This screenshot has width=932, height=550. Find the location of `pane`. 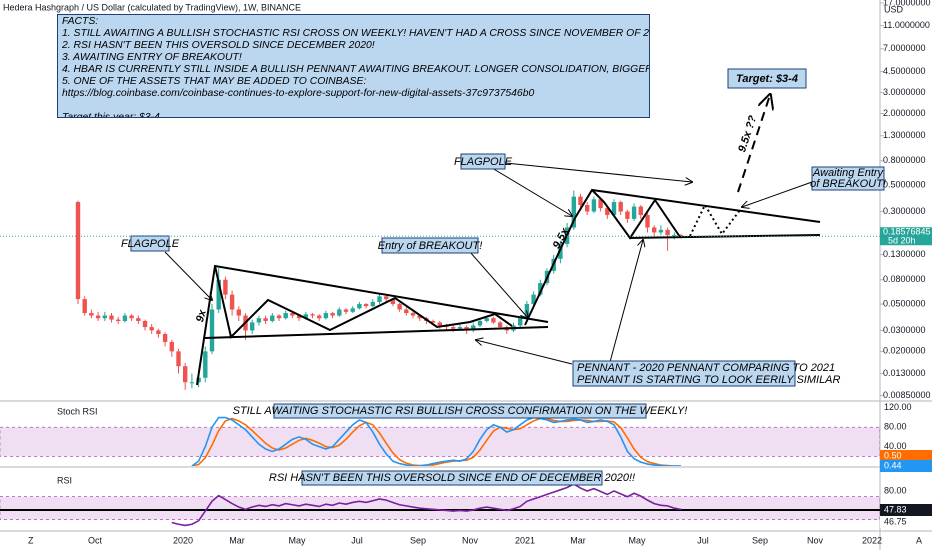

pane is located at coordinates (440, 441).